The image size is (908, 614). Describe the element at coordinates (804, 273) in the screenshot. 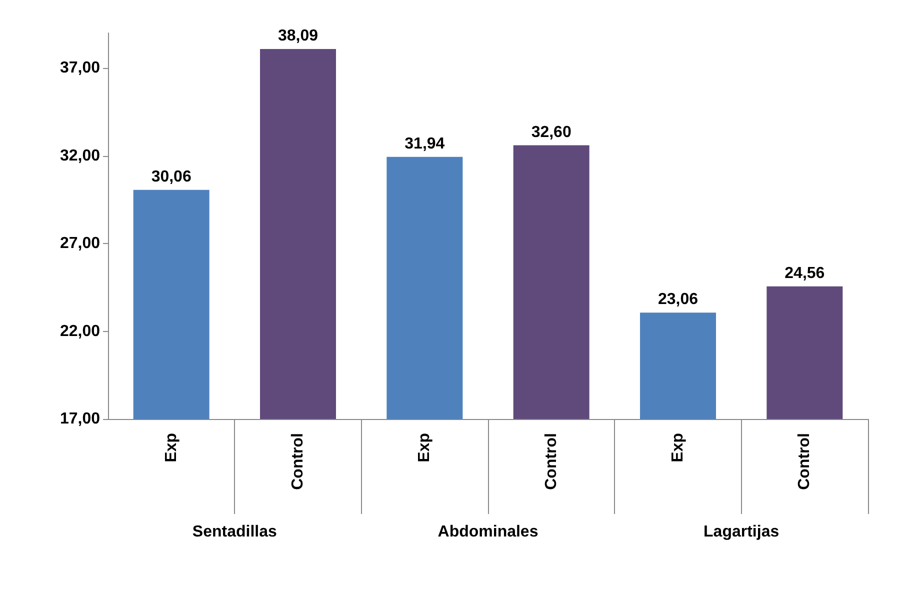

I see `data-label: 24,56` at that location.